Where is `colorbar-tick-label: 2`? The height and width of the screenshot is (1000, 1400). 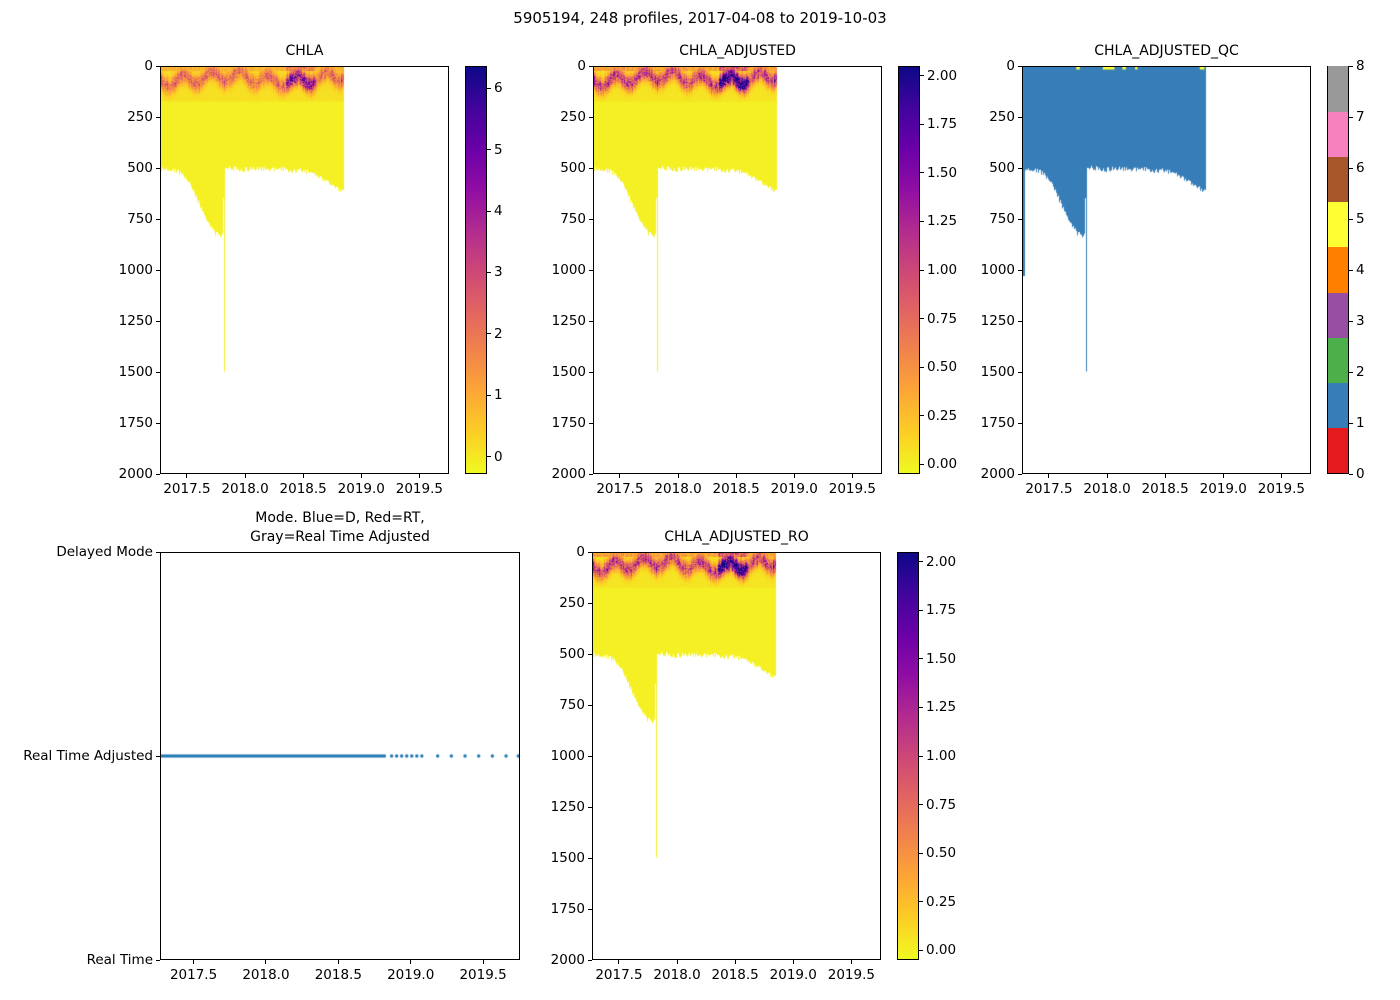
colorbar-tick-label: 2 is located at coordinates (1360, 372).